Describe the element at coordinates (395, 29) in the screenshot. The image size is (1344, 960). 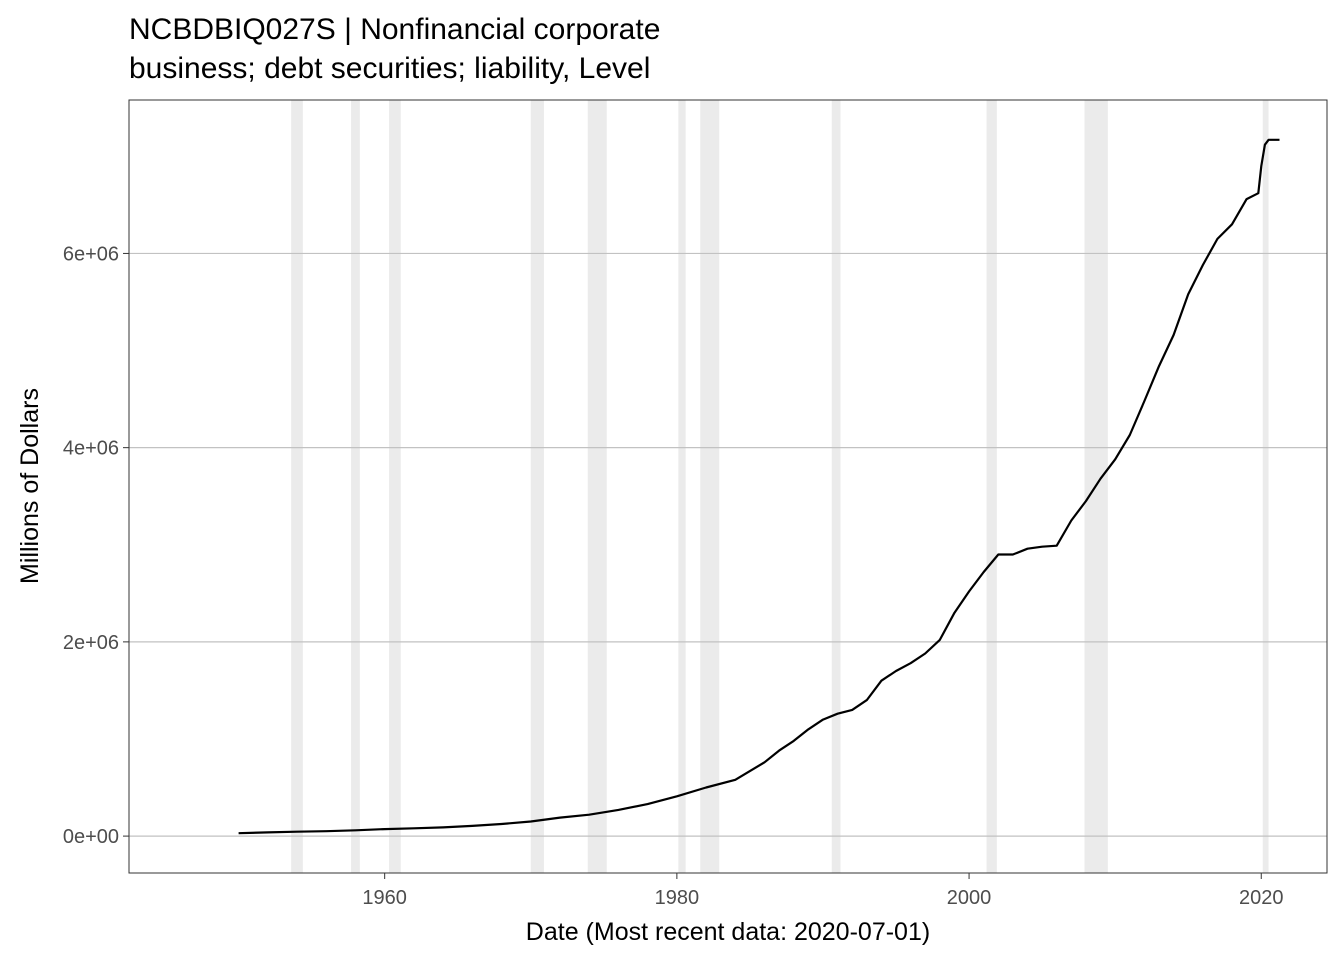
I see `chart-title-line-1: NCBDBIQ027S | Nonfinancial corporate` at that location.